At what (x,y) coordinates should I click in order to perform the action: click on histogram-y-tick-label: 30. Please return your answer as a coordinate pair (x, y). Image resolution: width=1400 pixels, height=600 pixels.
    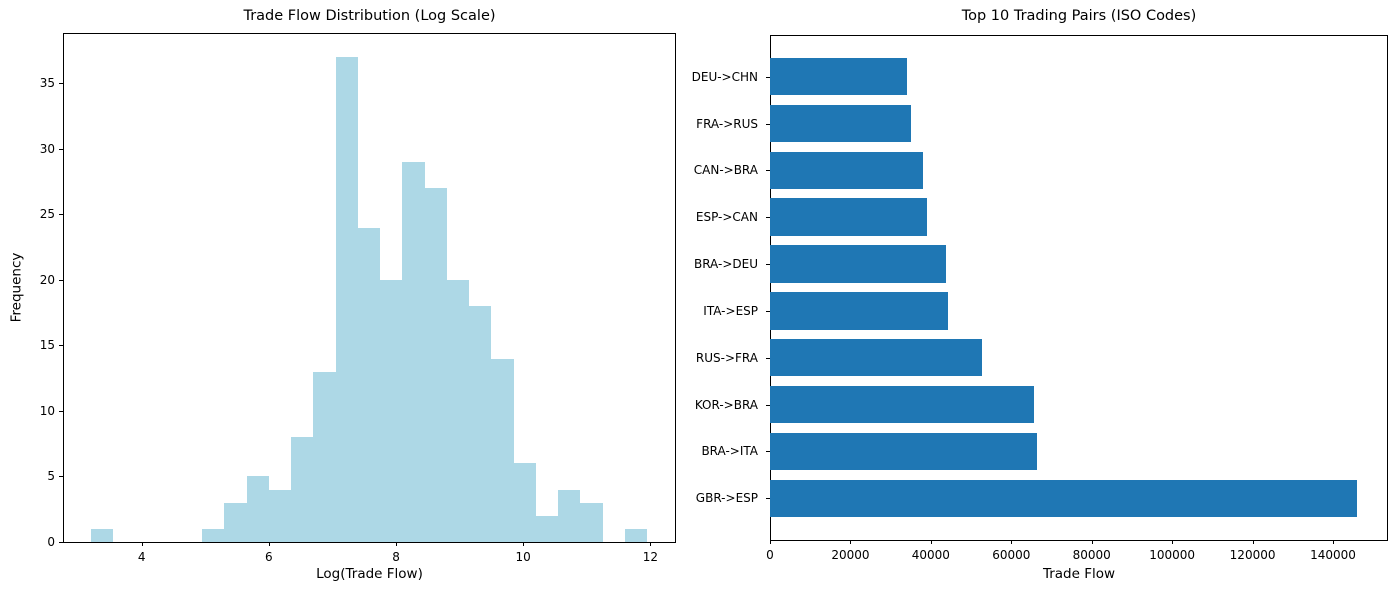
    Looking at the image, I should click on (47, 148).